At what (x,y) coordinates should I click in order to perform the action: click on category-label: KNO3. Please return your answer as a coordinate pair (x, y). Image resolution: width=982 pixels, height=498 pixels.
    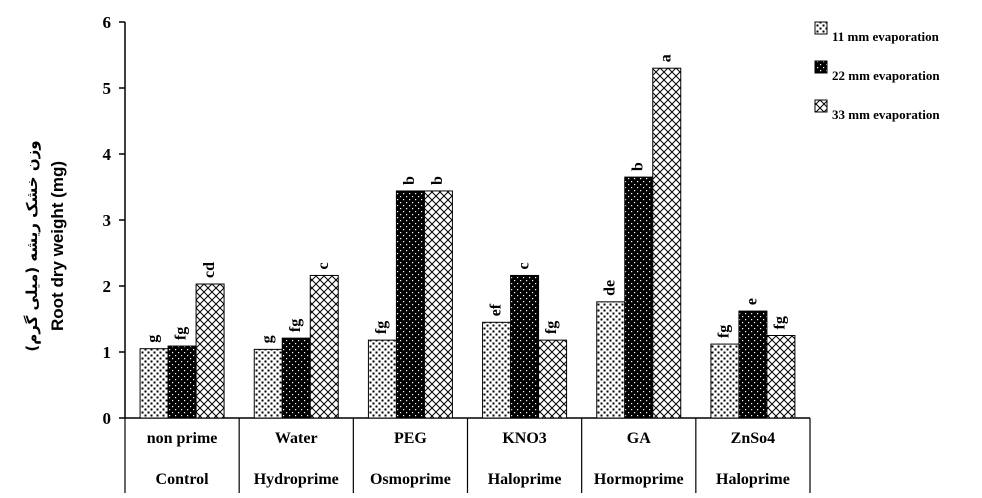
    Looking at the image, I should click on (524, 438).